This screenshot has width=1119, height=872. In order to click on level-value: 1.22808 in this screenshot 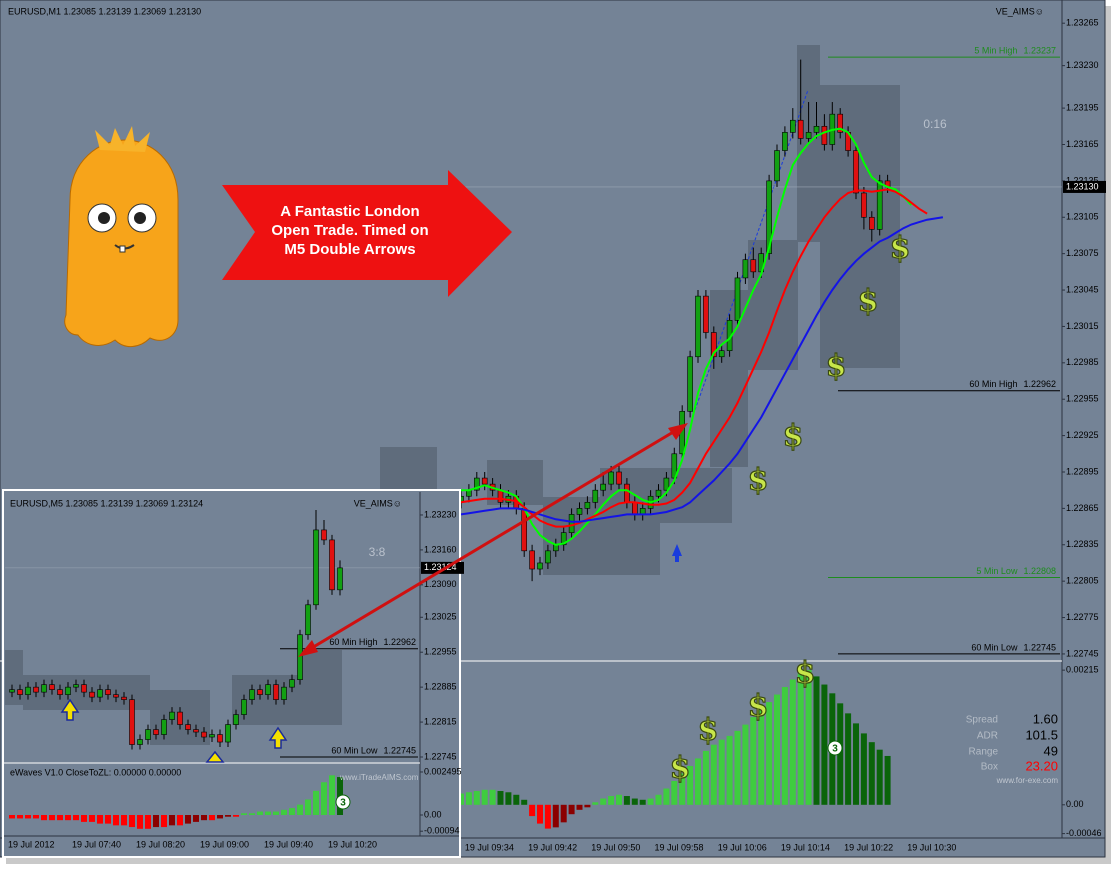, I will do `click(1039, 571)`.